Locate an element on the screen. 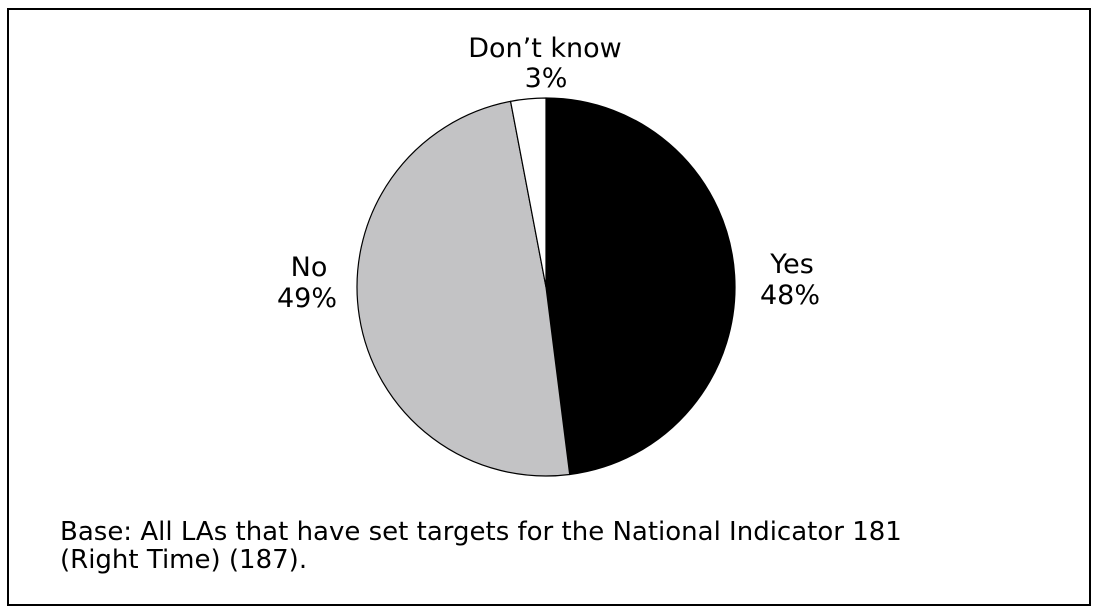  slice-label-name: Yes is located at coordinates (791, 264).